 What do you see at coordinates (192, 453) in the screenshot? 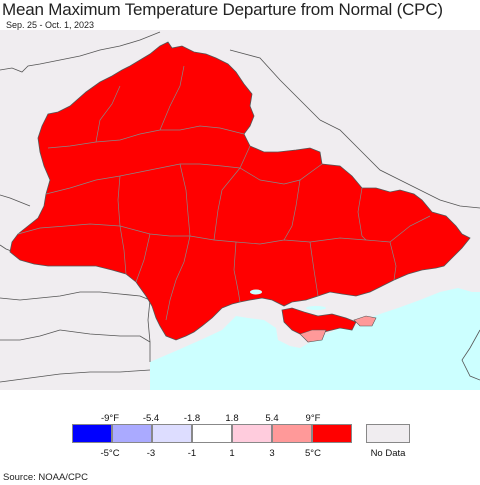
I see `legend-c-label: -1` at bounding box center [192, 453].